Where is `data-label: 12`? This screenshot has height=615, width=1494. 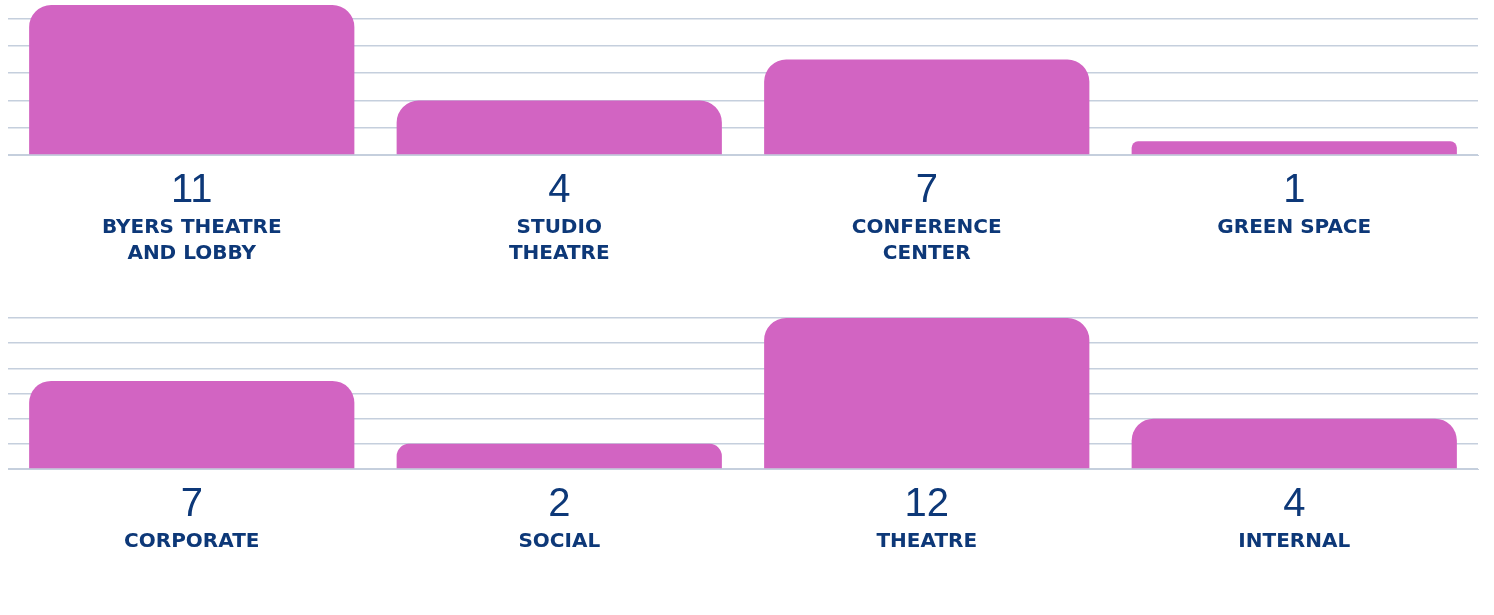 data-label: 12 is located at coordinates (926, 502).